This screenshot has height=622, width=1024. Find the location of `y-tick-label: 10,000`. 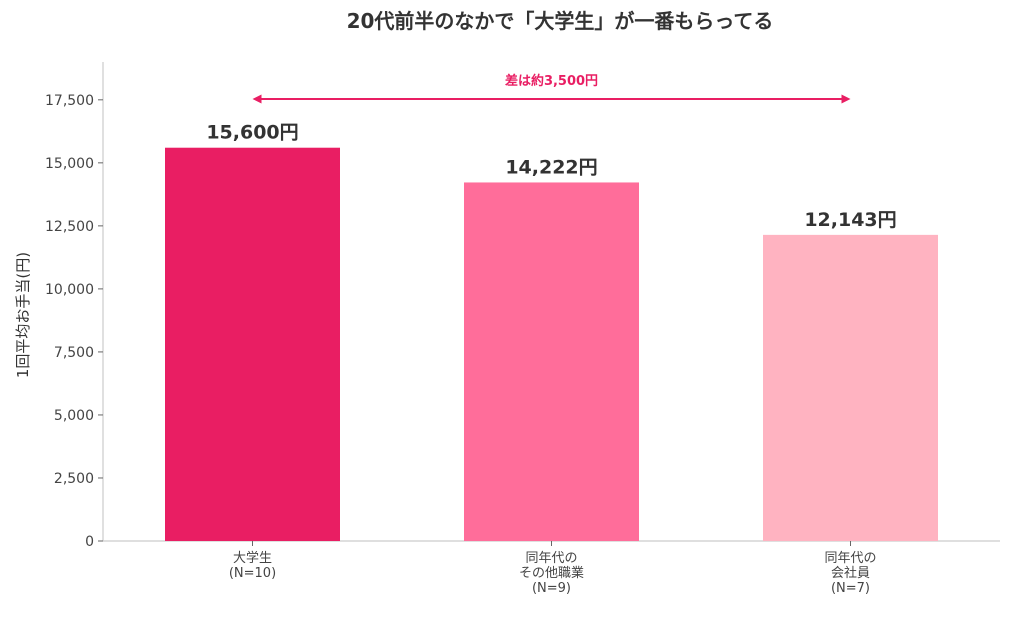

y-tick-label: 10,000 is located at coordinates (69, 290).